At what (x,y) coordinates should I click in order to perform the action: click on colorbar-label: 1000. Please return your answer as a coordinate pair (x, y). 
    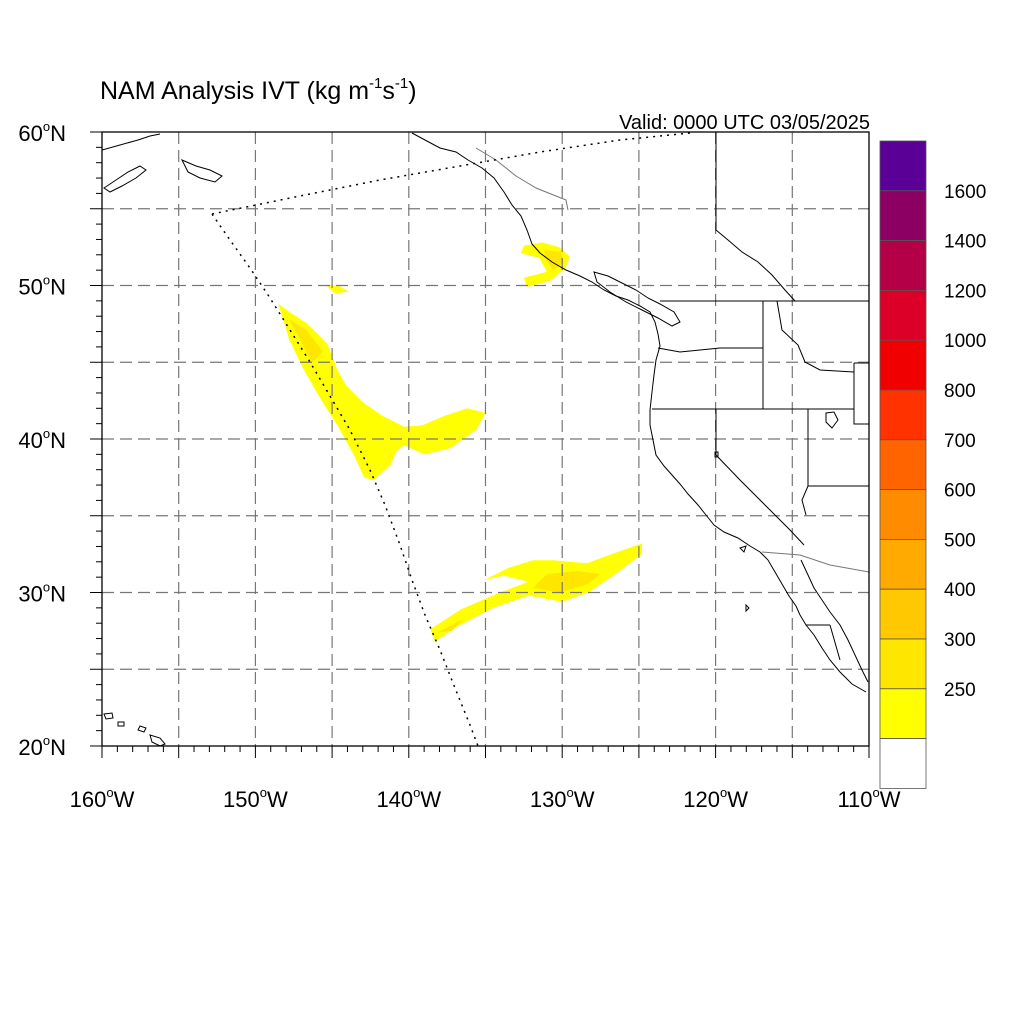
    Looking at the image, I should click on (965, 341).